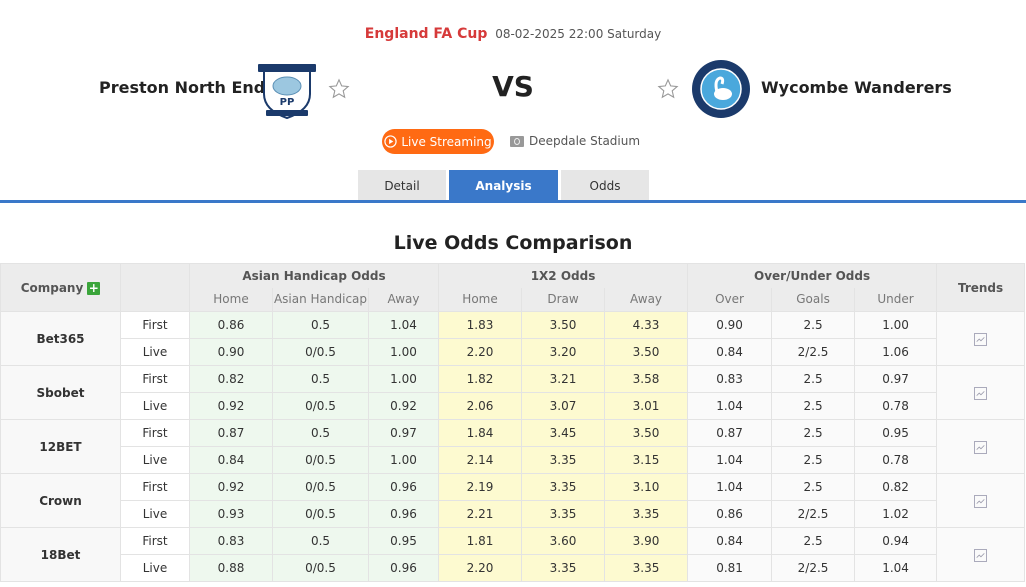 The image size is (1026, 587). Describe the element at coordinates (480, 325) in the screenshot. I see `odds-cell: 1.83` at that location.